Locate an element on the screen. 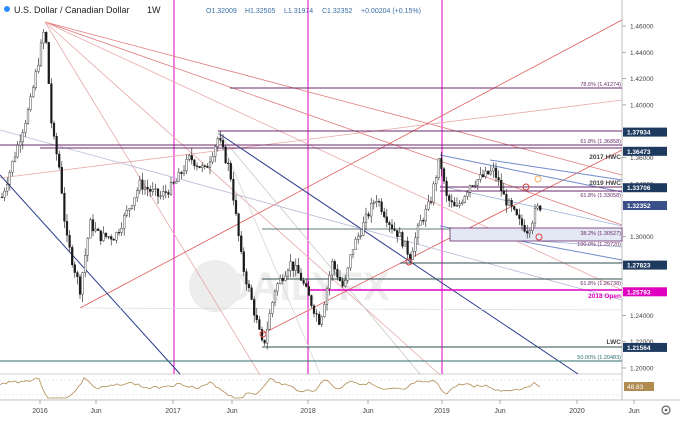 This screenshot has width=680, height=423. pivot-marker-2019-low is located at coordinates (539, 237).